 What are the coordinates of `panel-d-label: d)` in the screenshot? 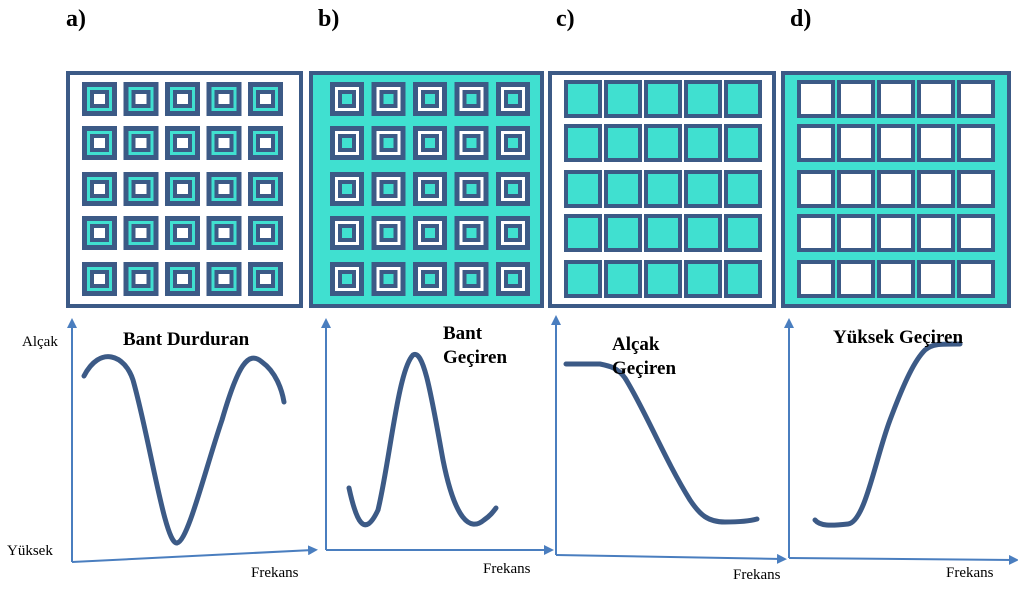 It's located at (801, 19).